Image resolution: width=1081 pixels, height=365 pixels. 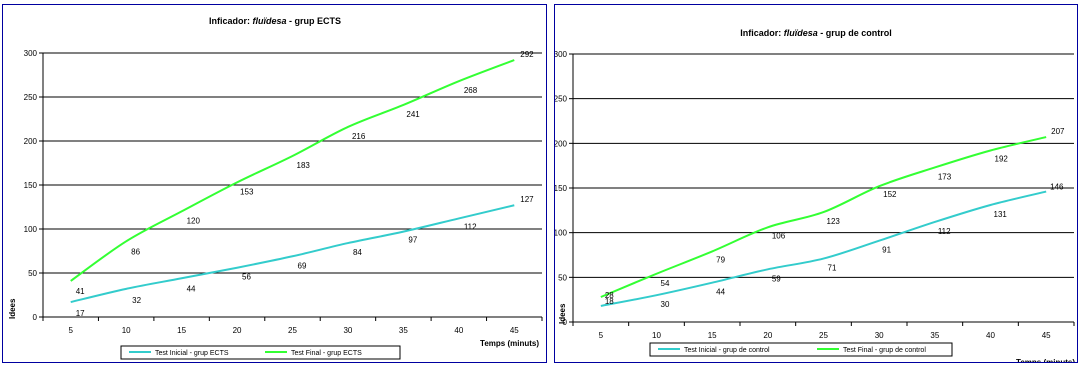 I want to click on data-label: 84, so click(x=357, y=252).